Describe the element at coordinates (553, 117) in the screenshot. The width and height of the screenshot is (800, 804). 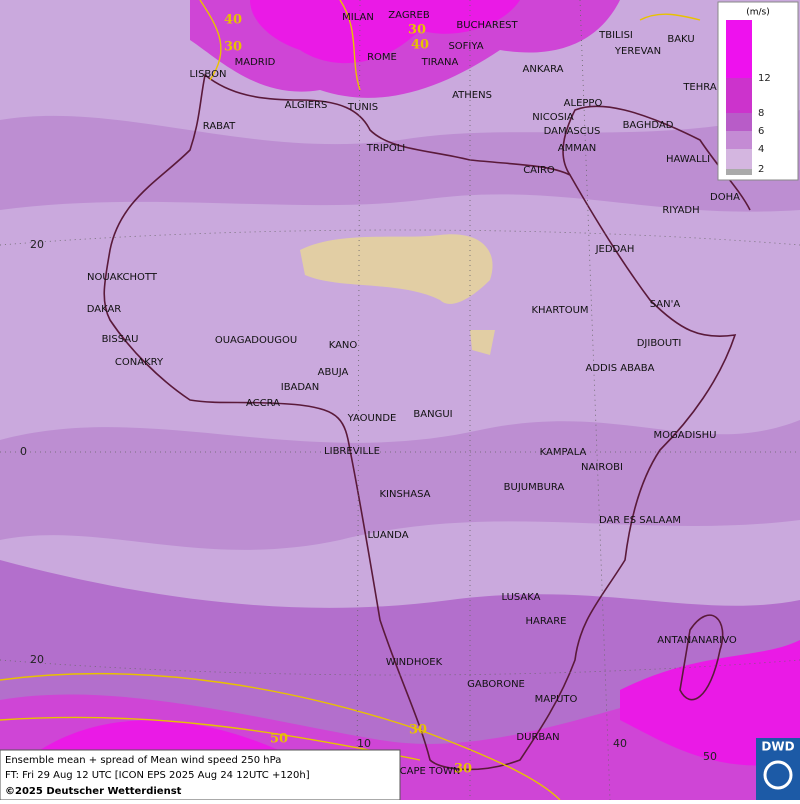
I see `city-label: NICOSIA` at that location.